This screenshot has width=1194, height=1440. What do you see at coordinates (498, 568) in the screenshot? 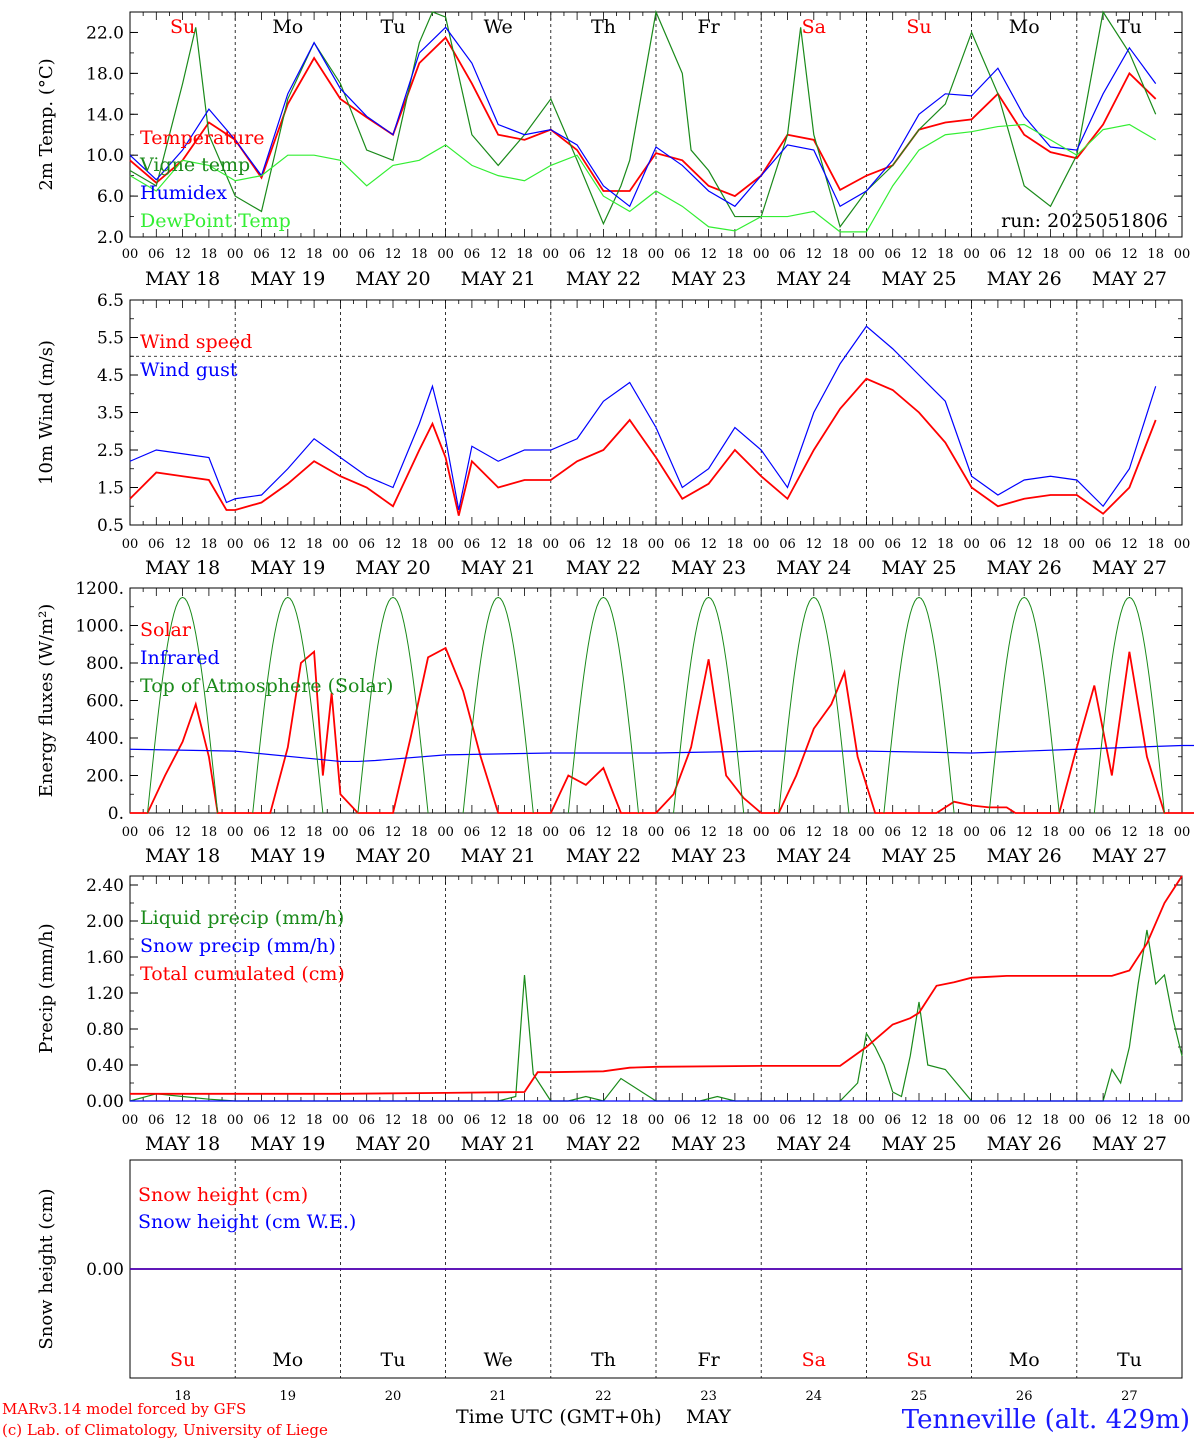
I see `day-label: MAY 21` at bounding box center [498, 568].